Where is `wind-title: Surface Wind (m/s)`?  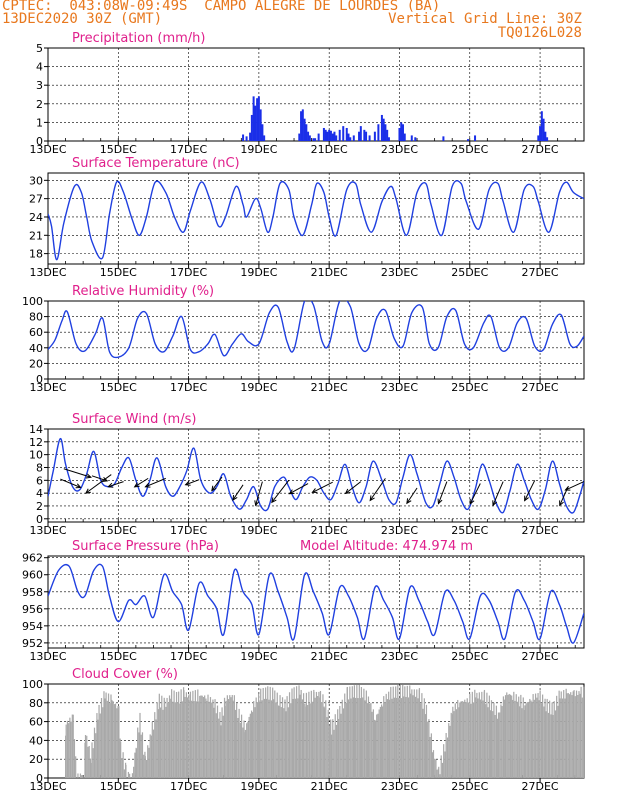
wind-title: Surface Wind (m/s) is located at coordinates (134, 419).